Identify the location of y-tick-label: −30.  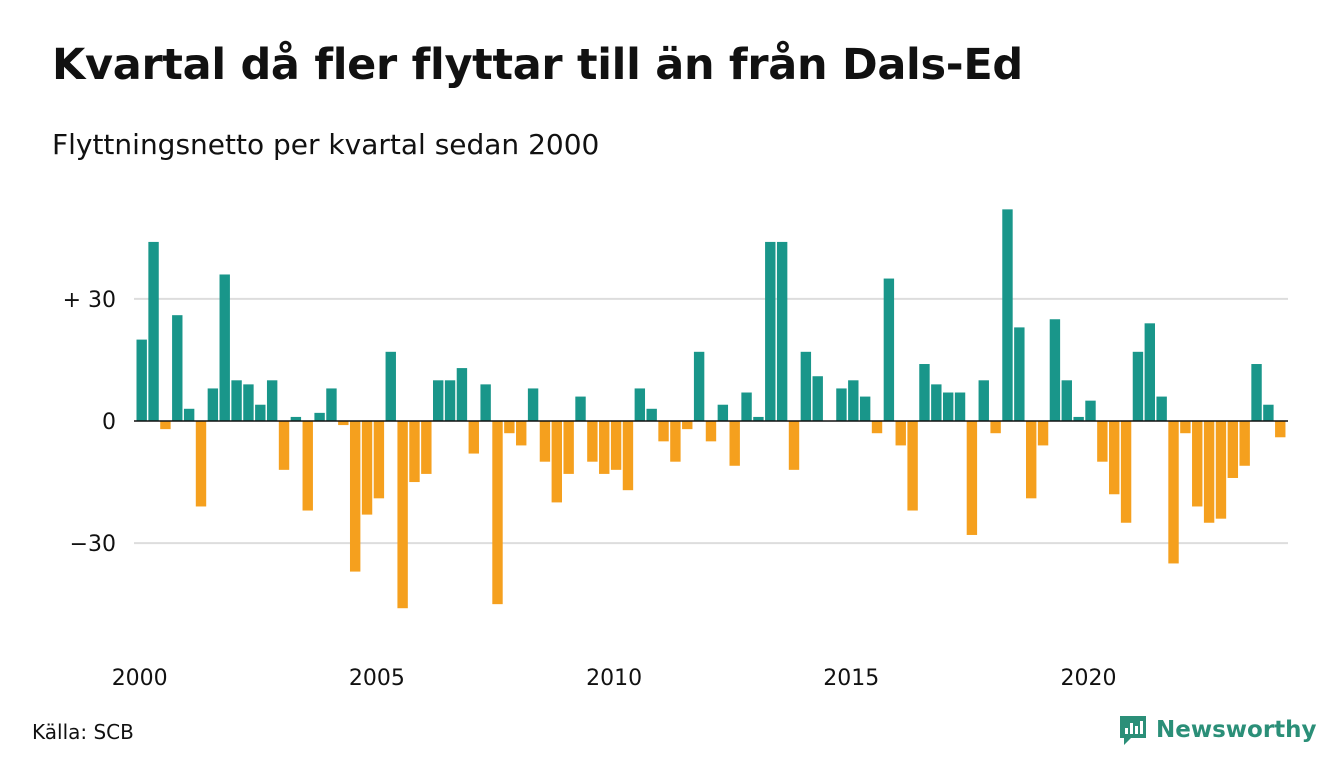
(93, 544).